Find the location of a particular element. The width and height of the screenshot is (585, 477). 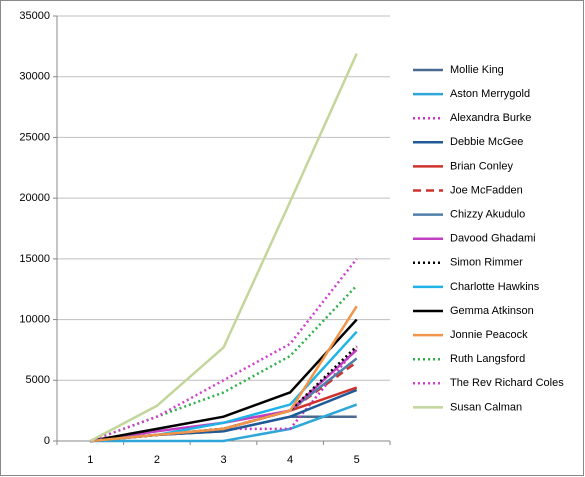

y-tick-label: 0 is located at coordinates (47, 441).